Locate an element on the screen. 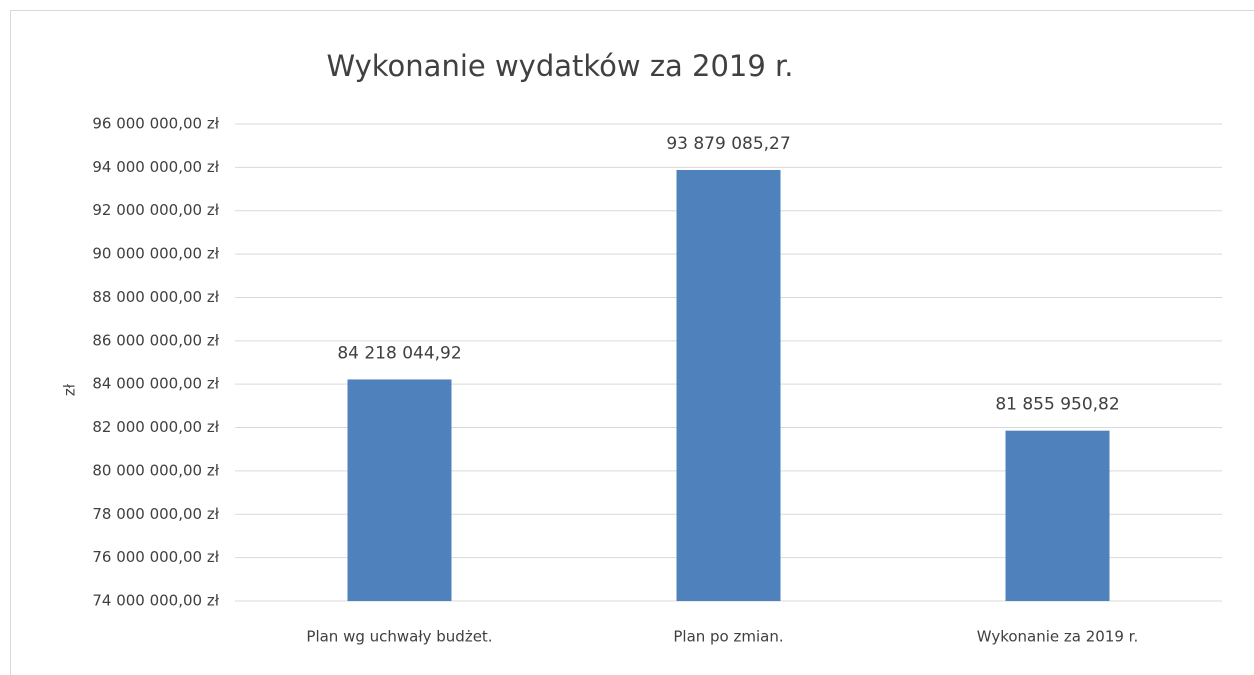  value-label: 81 855 950,82 is located at coordinates (1057, 405).